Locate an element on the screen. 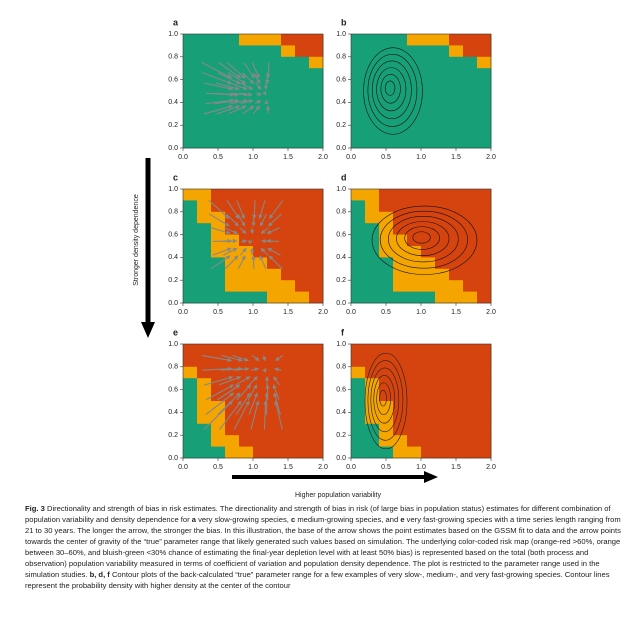  y-tick-label: 0.6 is located at coordinates (173, 79).